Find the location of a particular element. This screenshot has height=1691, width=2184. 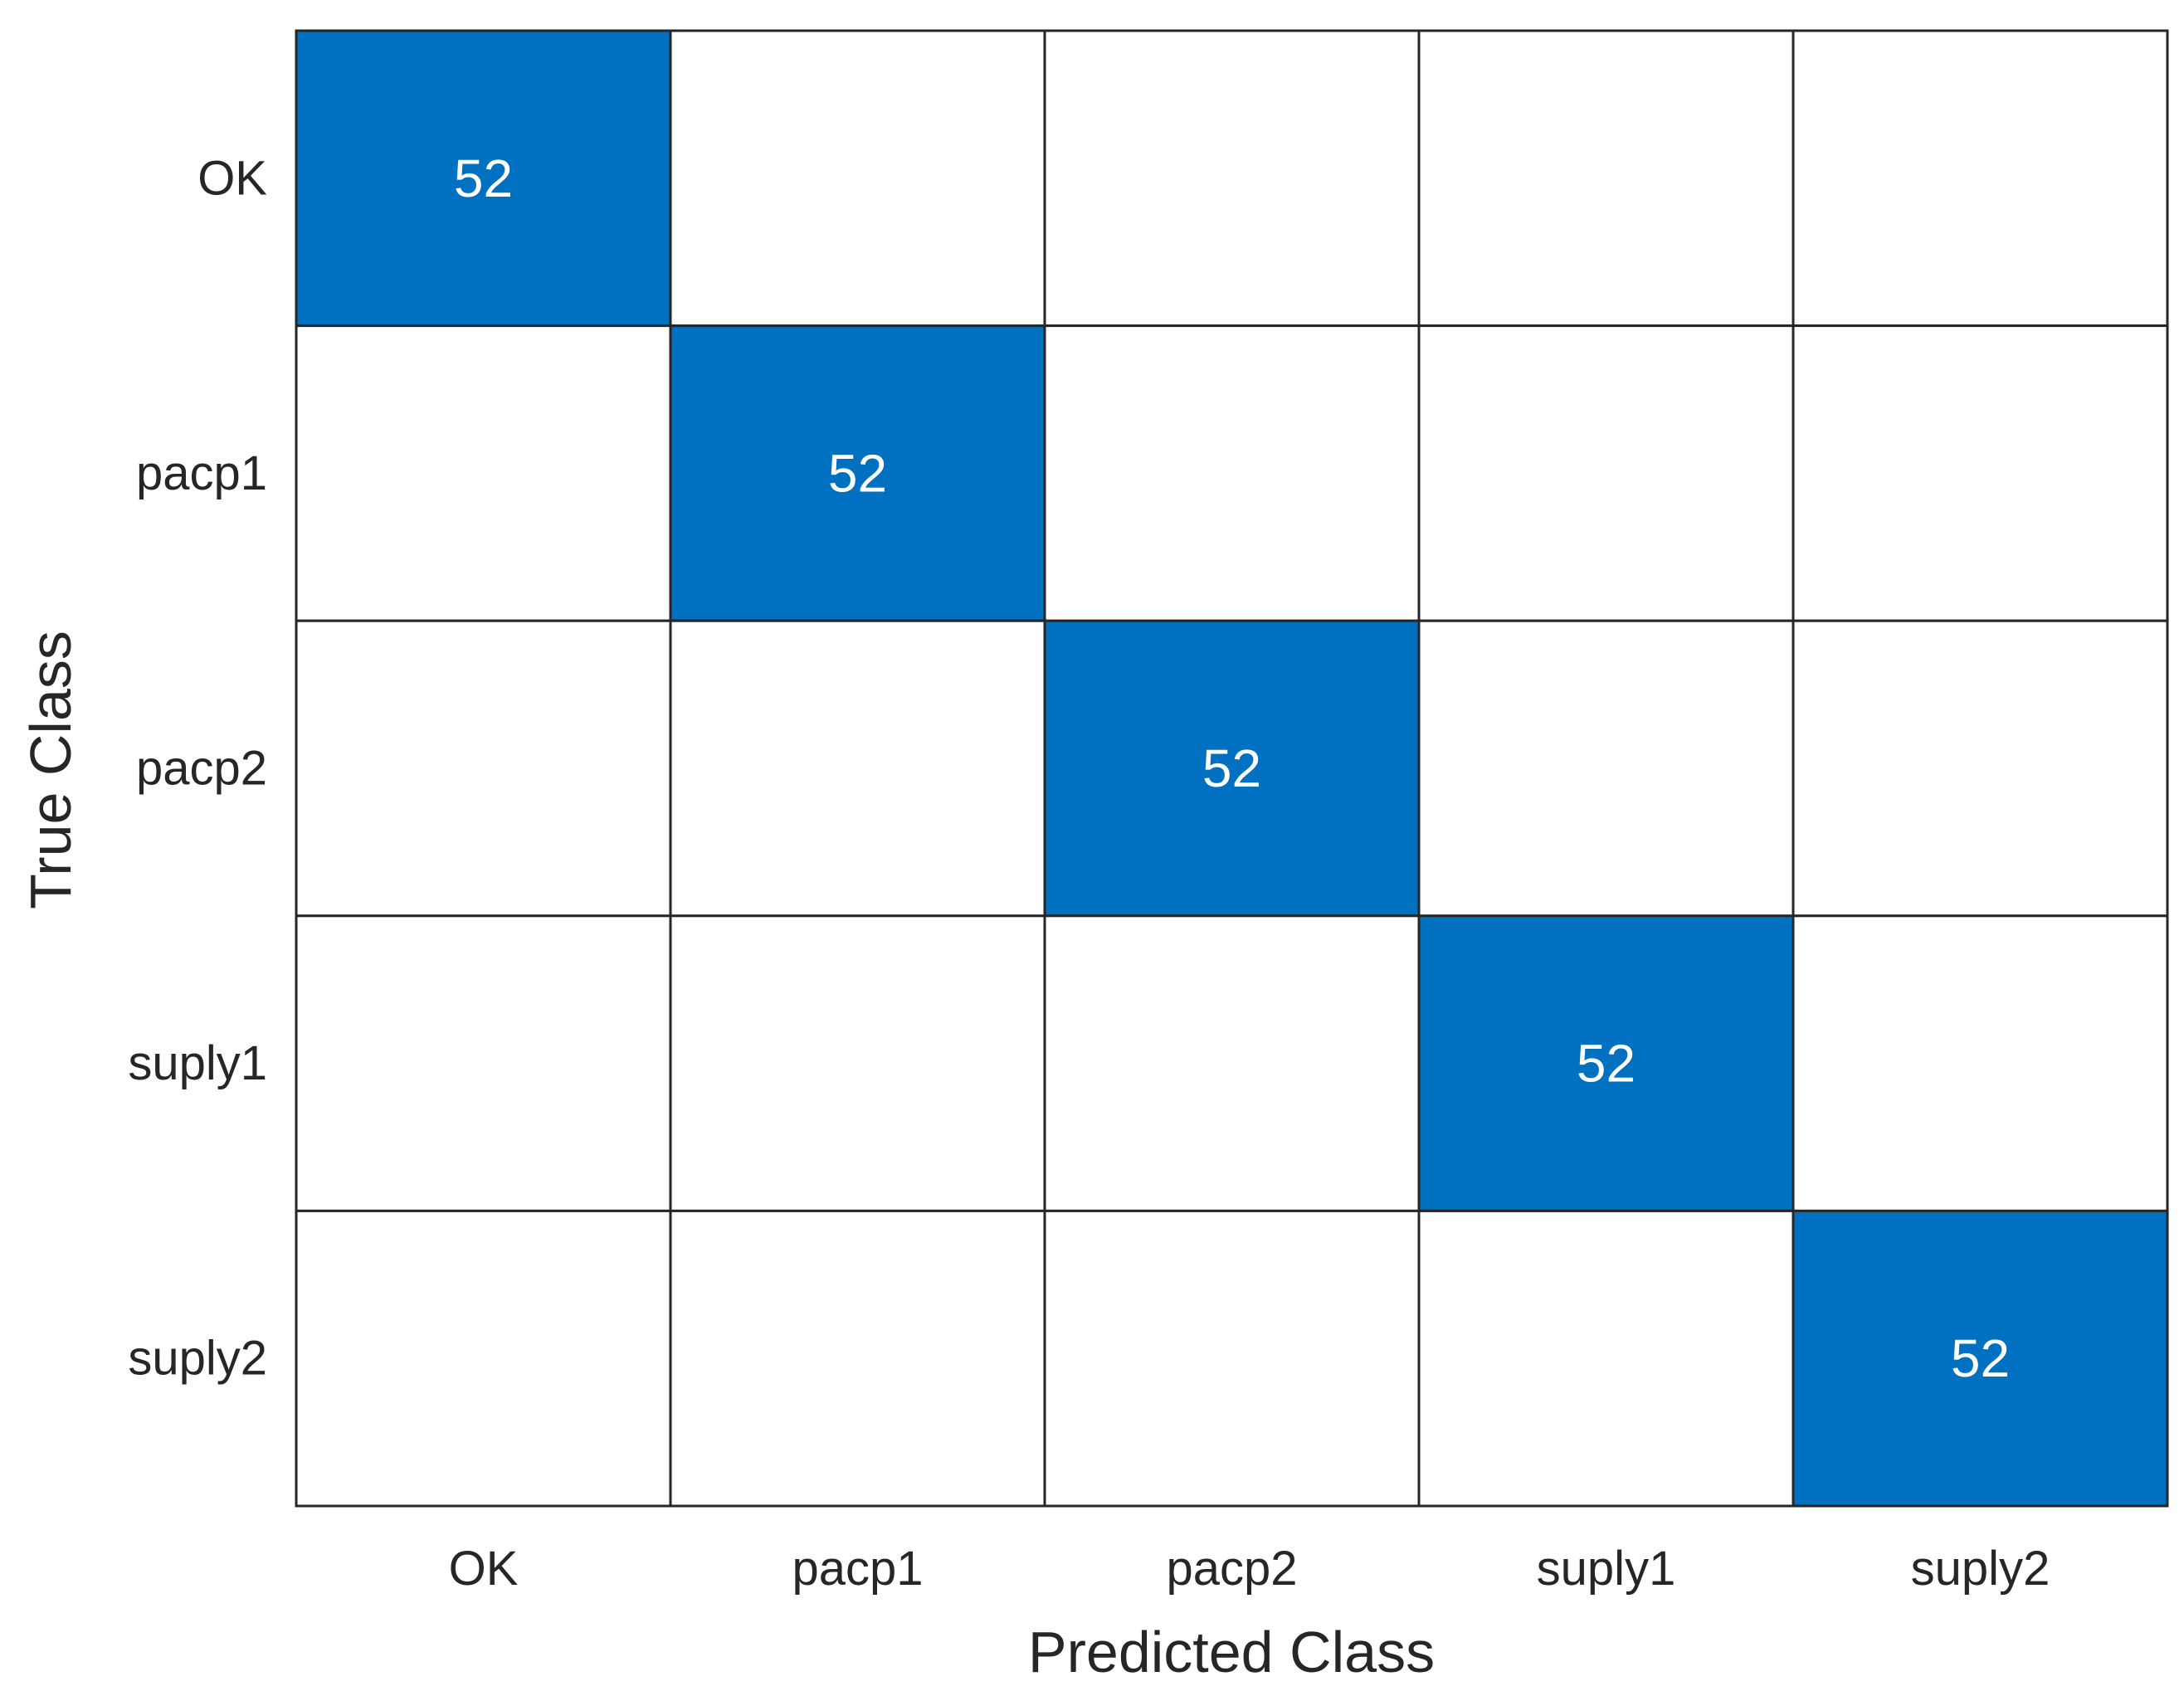

cell-value-suply1-suply1: 52 is located at coordinates (1606, 1064).